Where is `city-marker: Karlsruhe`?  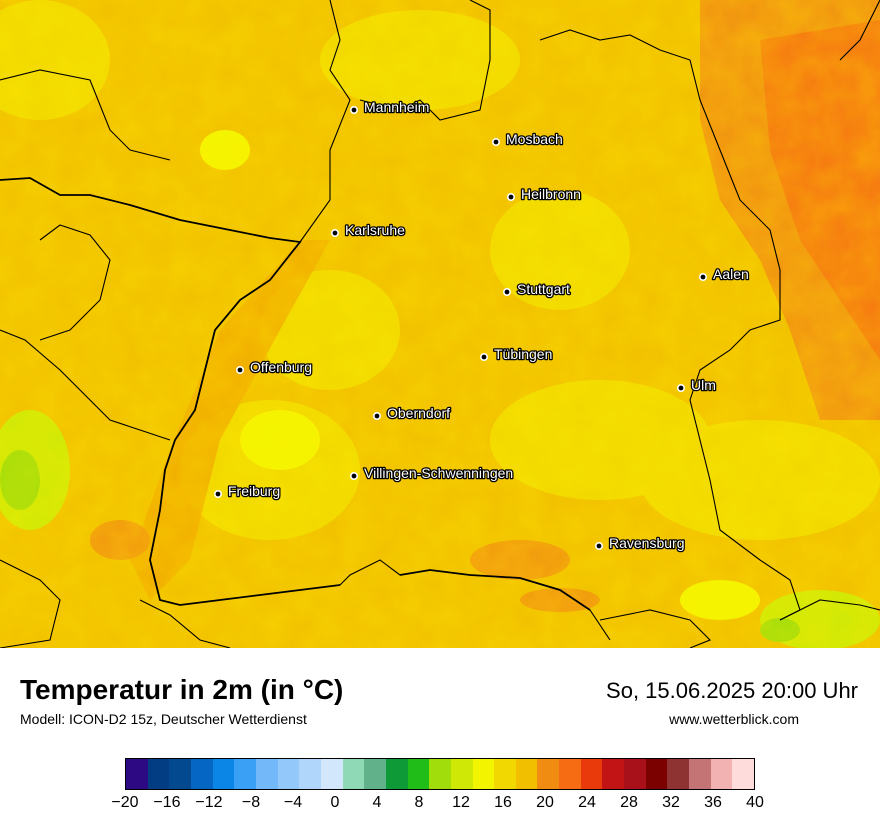
city-marker: Karlsruhe is located at coordinates (368, 230).